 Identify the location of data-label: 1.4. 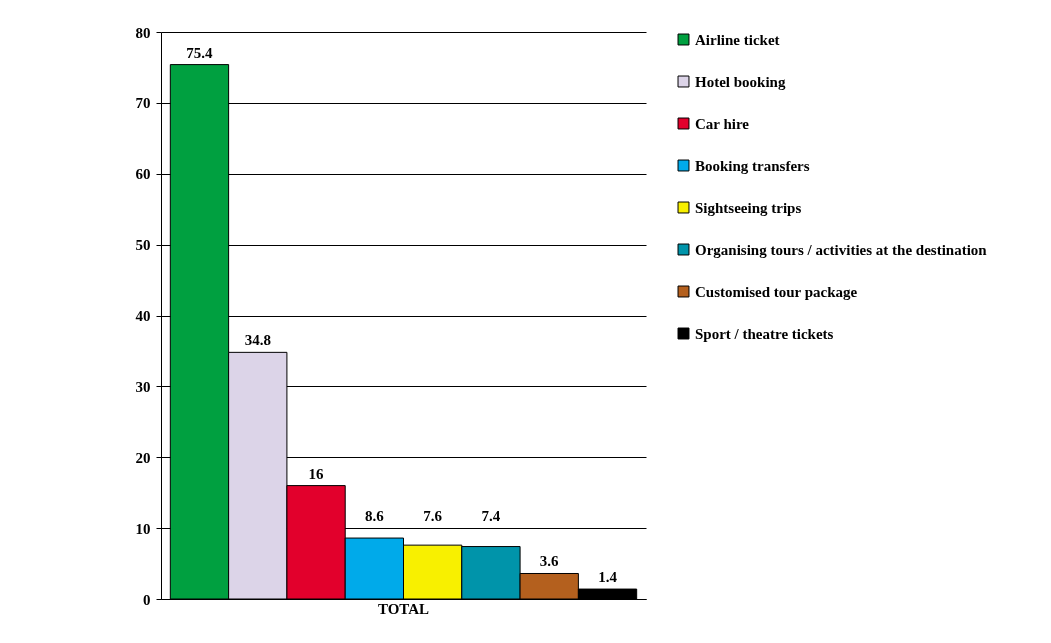
(608, 577).